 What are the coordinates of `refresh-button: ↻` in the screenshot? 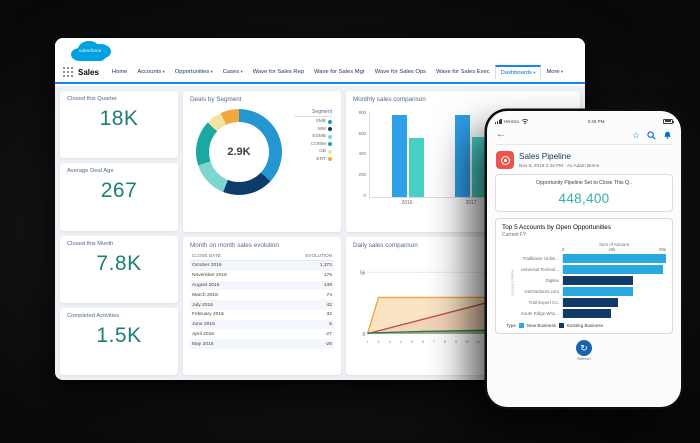 It's located at (584, 348).